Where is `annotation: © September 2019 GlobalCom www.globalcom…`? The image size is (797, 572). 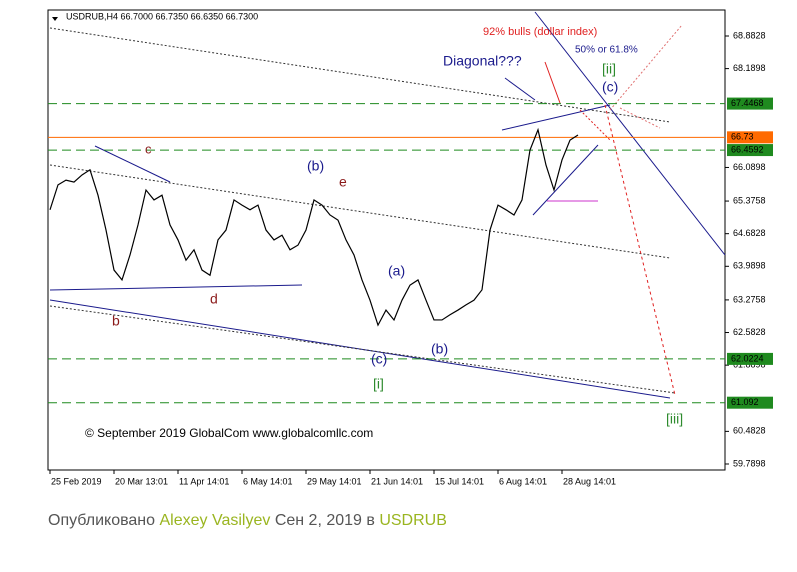
annotation: © September 2019 GlobalCom www.globalcom… is located at coordinates (229, 433).